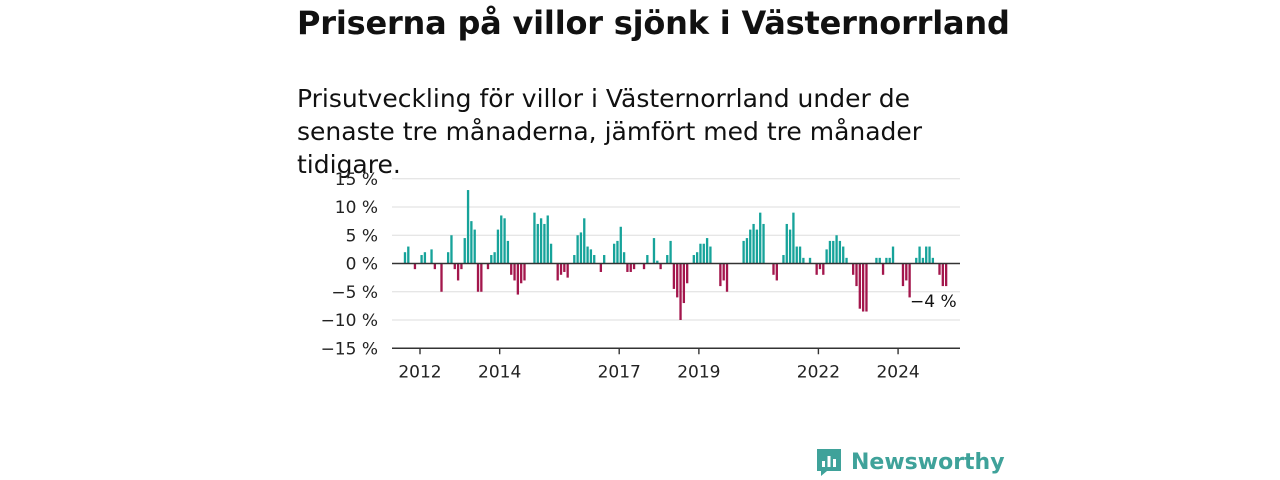  I want to click on y-tick-label: 0 %, so click(362, 265).